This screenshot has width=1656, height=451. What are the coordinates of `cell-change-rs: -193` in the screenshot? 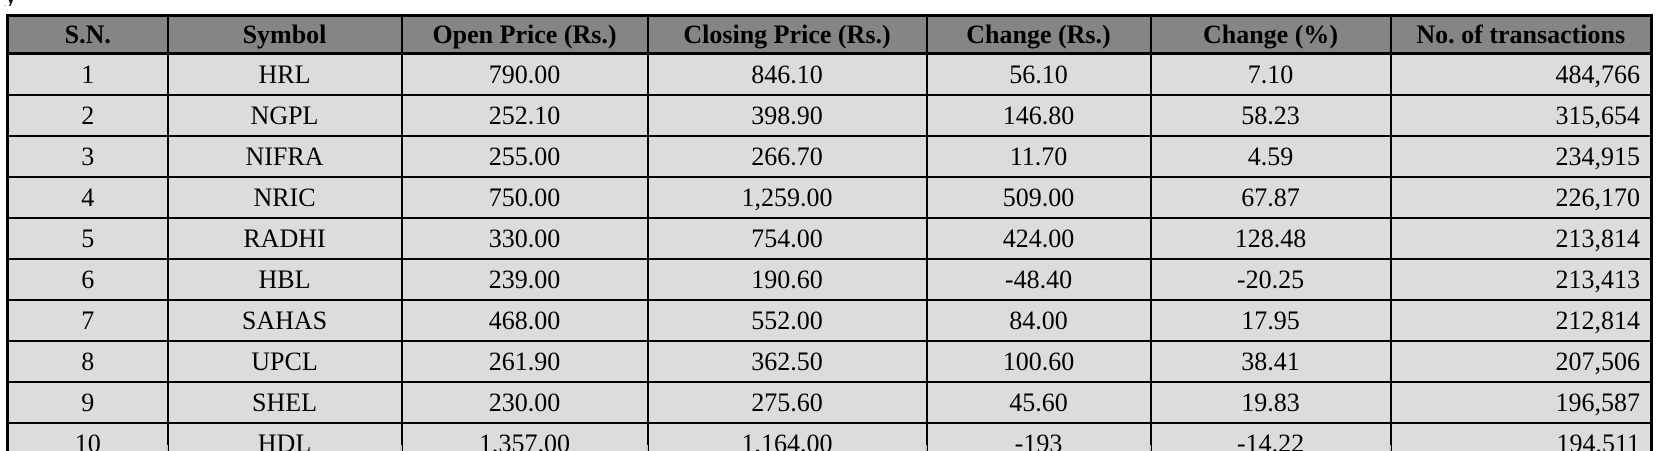 It's located at (1038, 436).